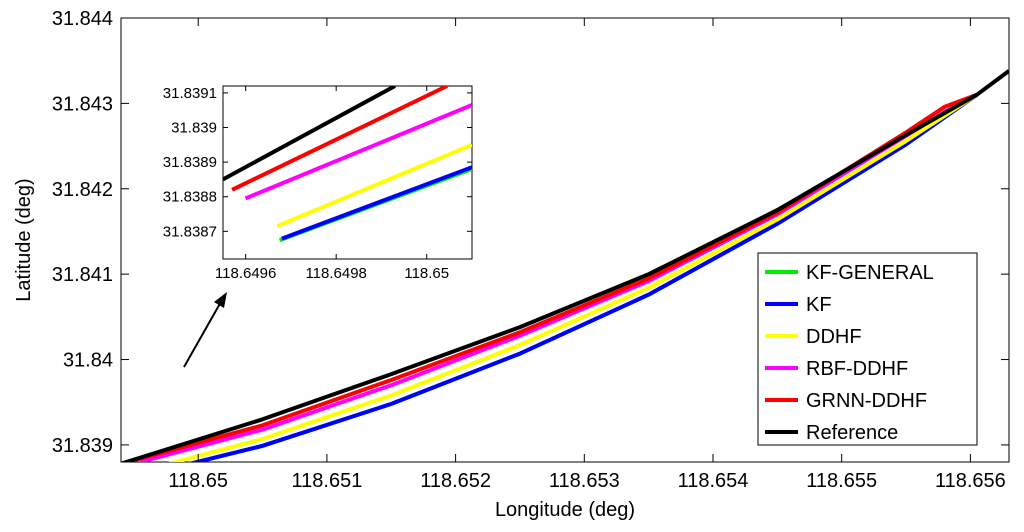  I want to click on main-x-tick-label: 118.653, so click(584, 481).